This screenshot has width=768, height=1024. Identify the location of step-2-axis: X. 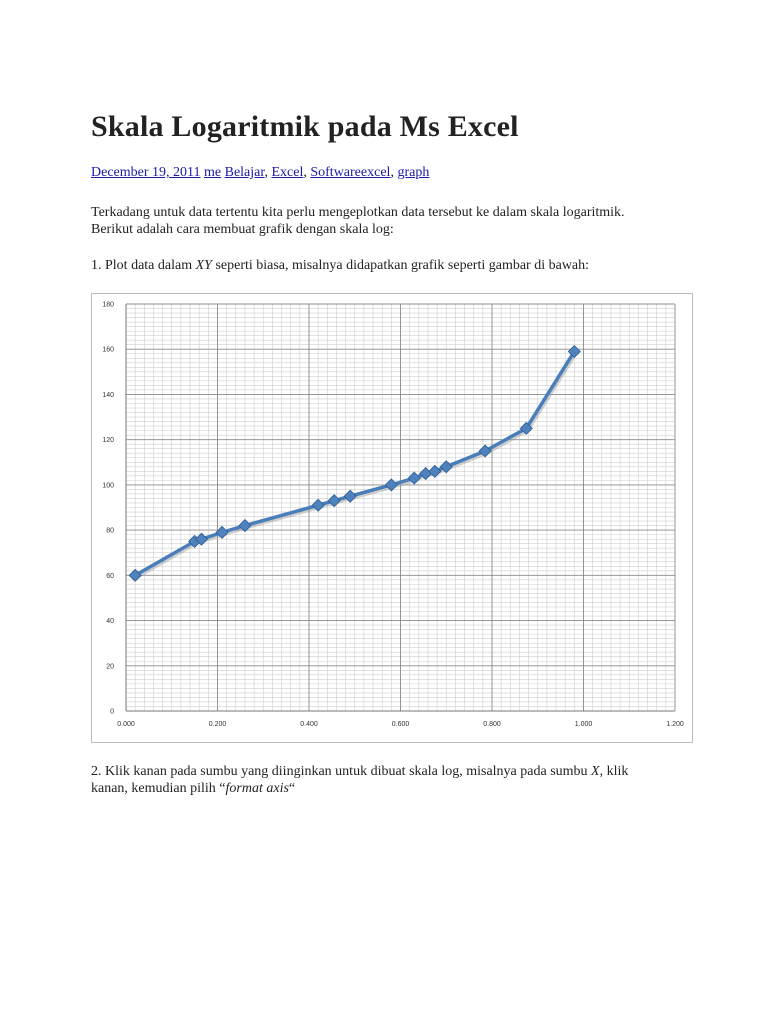
(595, 771).